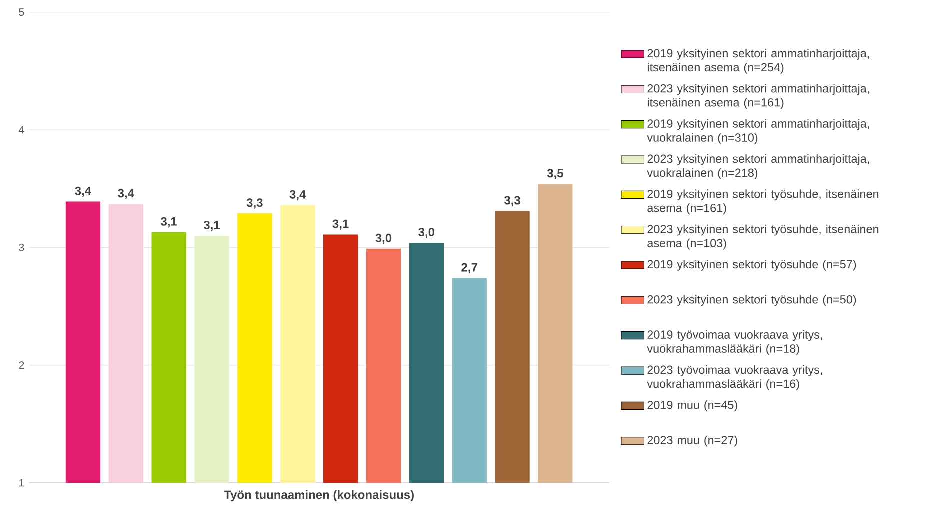  What do you see at coordinates (319, 496) in the screenshot?
I see `x-tick-label: Työn tuunaaminen (kokonaisuus)` at bounding box center [319, 496].